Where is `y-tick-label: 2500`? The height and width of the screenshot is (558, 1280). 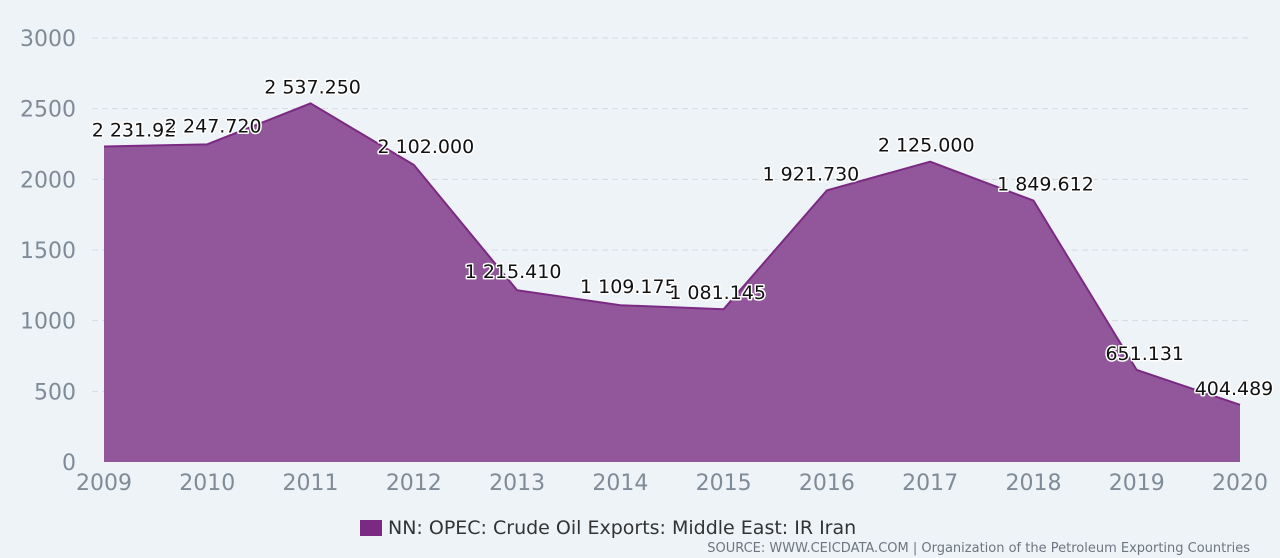 y-tick-label: 2500 is located at coordinates (48, 110).